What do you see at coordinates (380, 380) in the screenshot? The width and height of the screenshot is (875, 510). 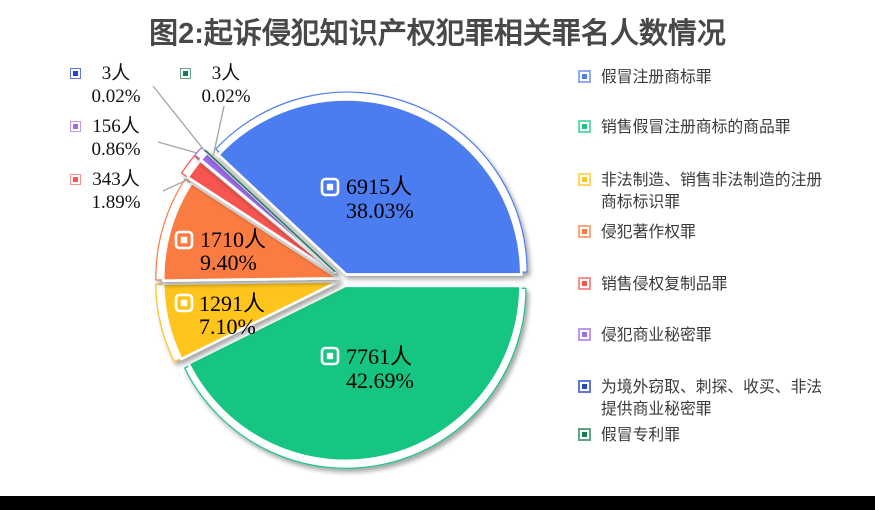 I see `slice-percent-label: 42.69%` at bounding box center [380, 380].